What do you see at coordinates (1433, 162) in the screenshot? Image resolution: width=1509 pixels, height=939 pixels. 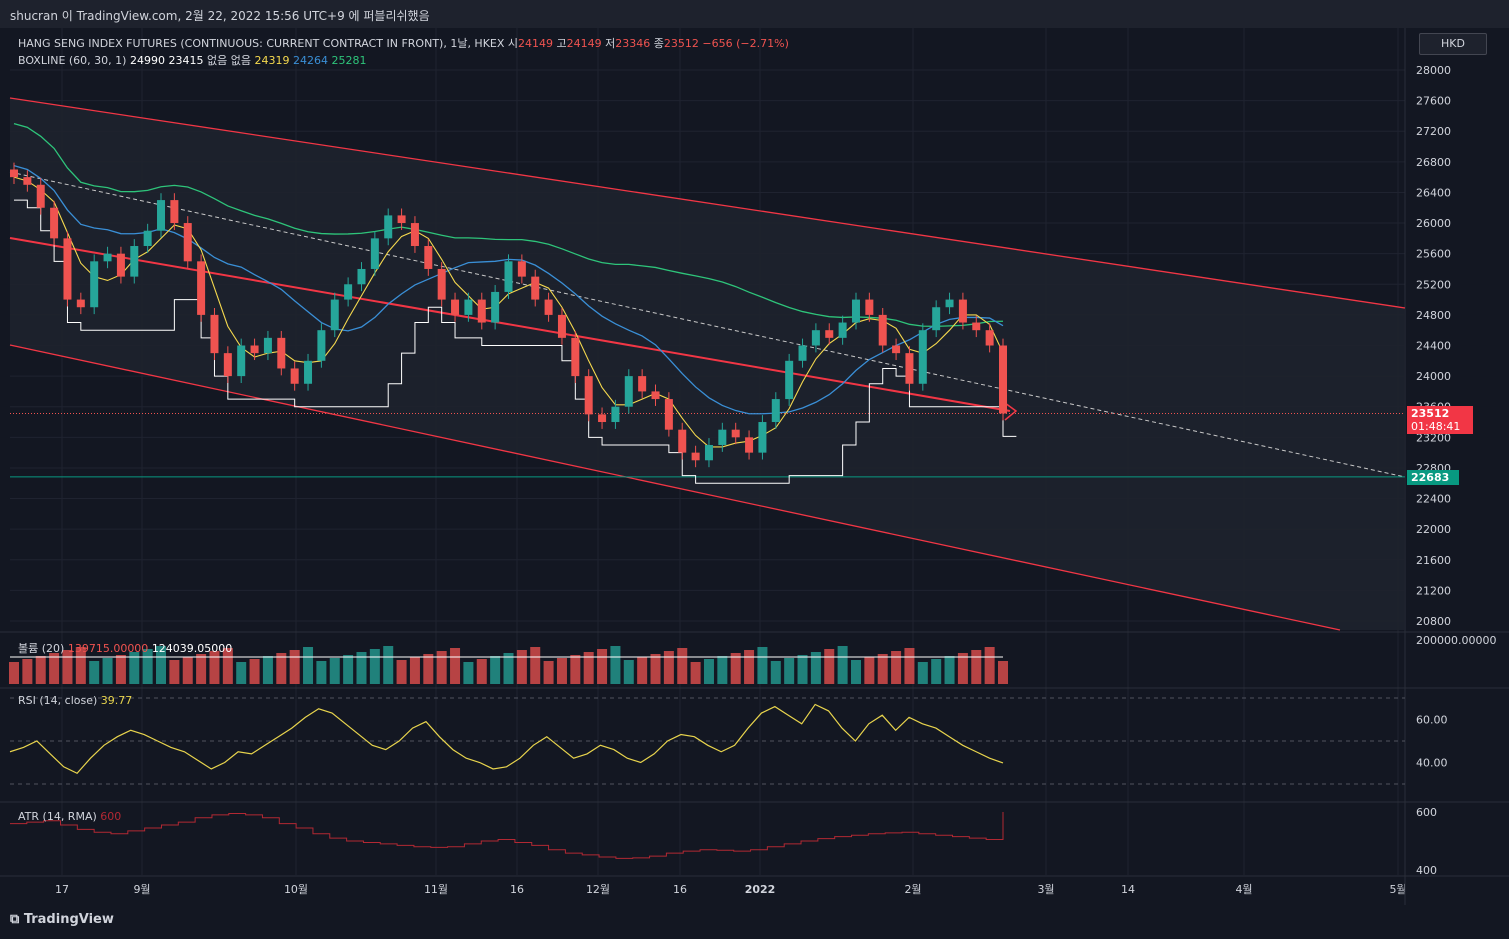 I see `y-tick-label: 26800` at bounding box center [1433, 162].